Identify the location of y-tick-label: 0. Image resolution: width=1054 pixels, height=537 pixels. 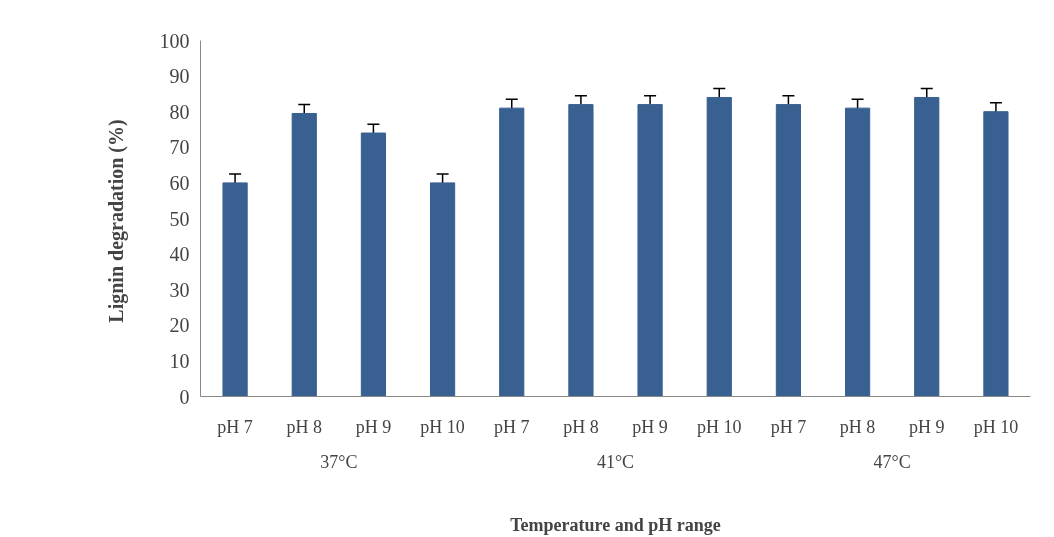
(184, 396).